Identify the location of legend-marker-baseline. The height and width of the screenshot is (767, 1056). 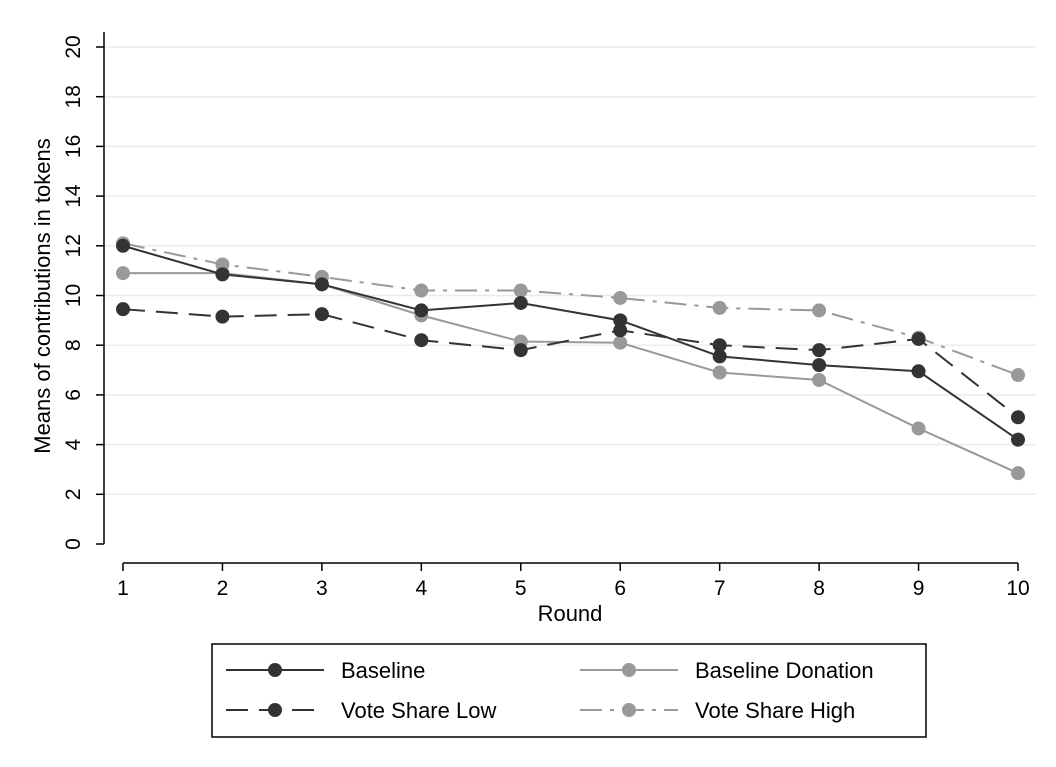
(275, 670).